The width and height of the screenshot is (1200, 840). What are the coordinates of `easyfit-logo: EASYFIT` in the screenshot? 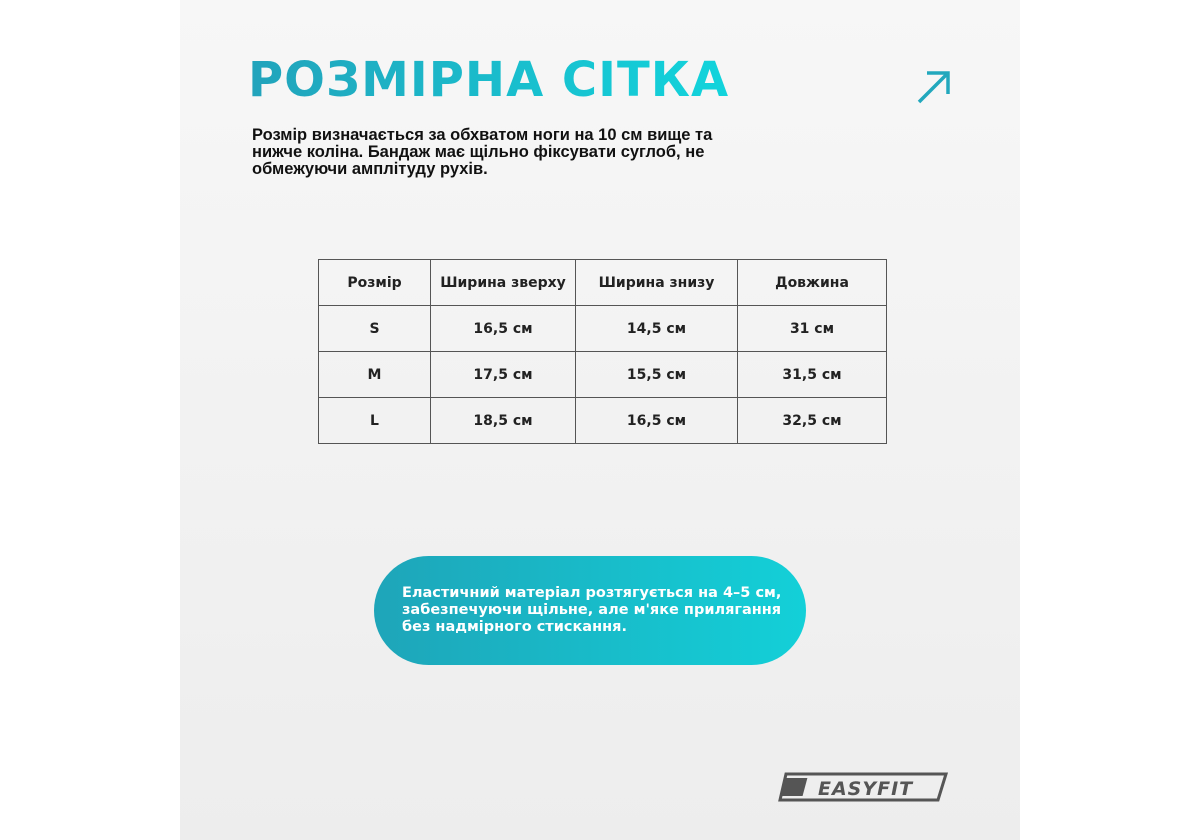 It's located at (863, 787).